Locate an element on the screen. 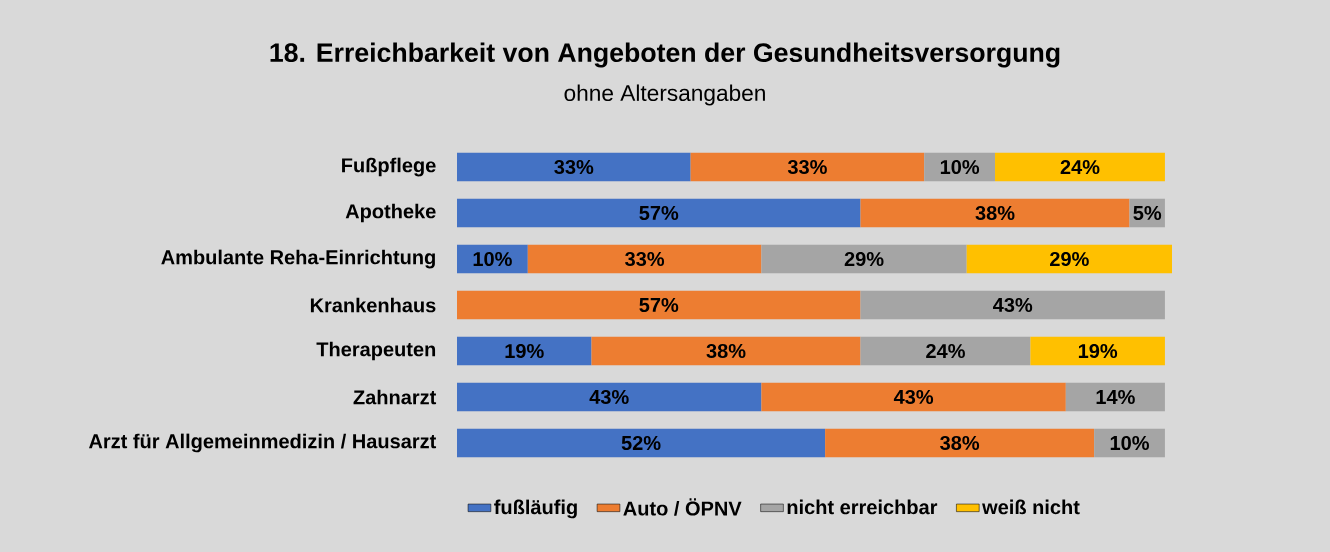 The image size is (1330, 552). y-tick-label: Apotheke is located at coordinates (390, 213).